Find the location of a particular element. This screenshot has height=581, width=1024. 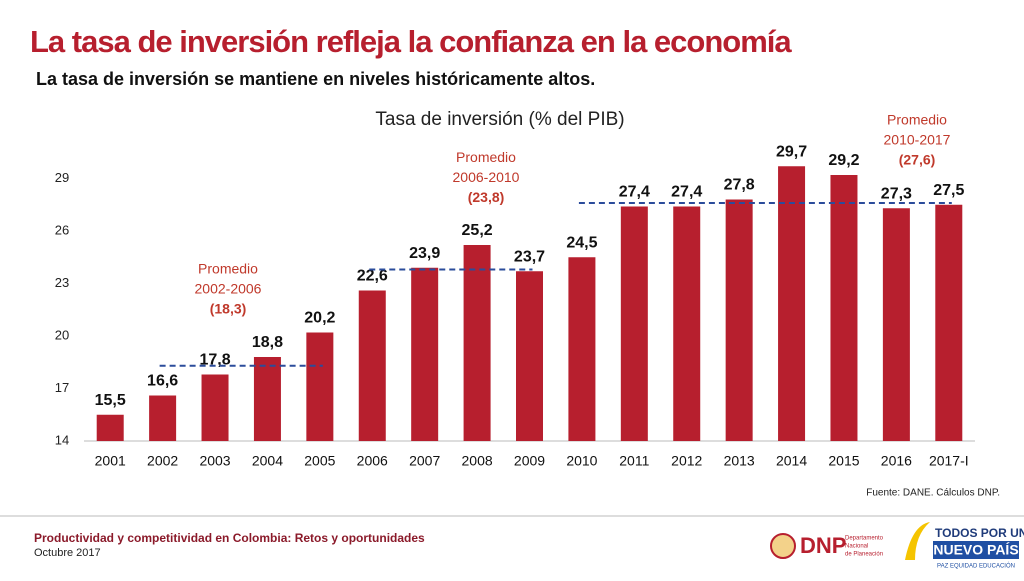

y-tick-label: 23 is located at coordinates (62, 282).